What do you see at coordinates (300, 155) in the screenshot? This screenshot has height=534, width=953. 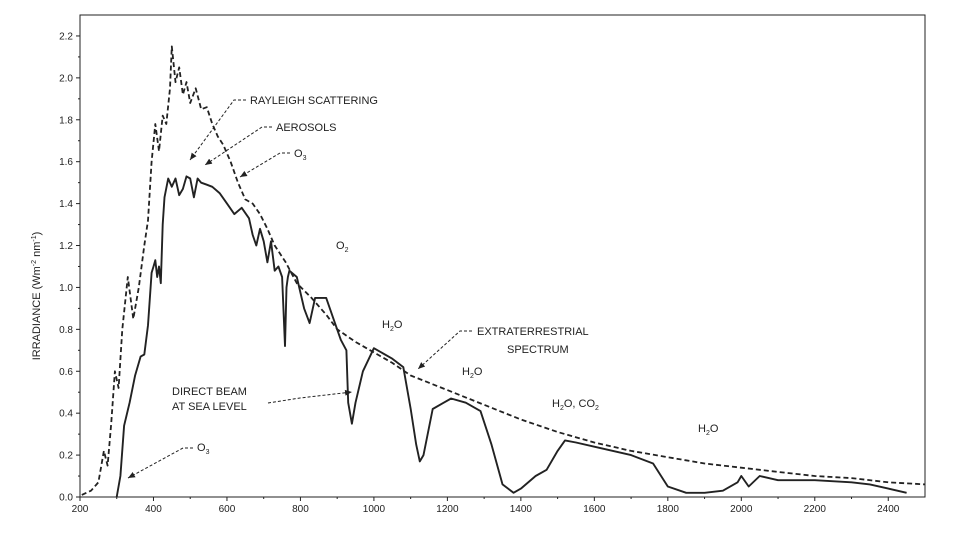 I see `annotation-o3-top: O3` at bounding box center [300, 155].